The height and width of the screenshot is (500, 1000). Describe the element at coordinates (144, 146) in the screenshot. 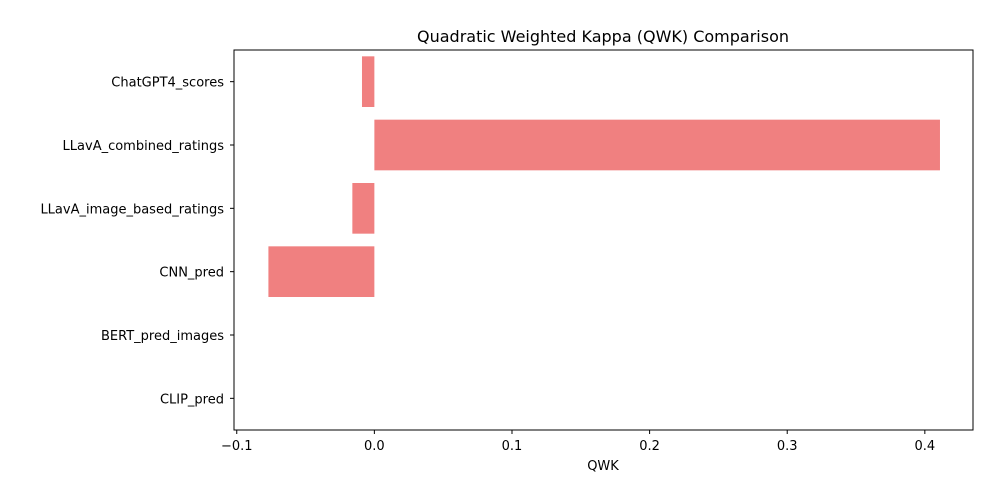

I see `y-tick-label: LLavA_combined_ratings` at that location.